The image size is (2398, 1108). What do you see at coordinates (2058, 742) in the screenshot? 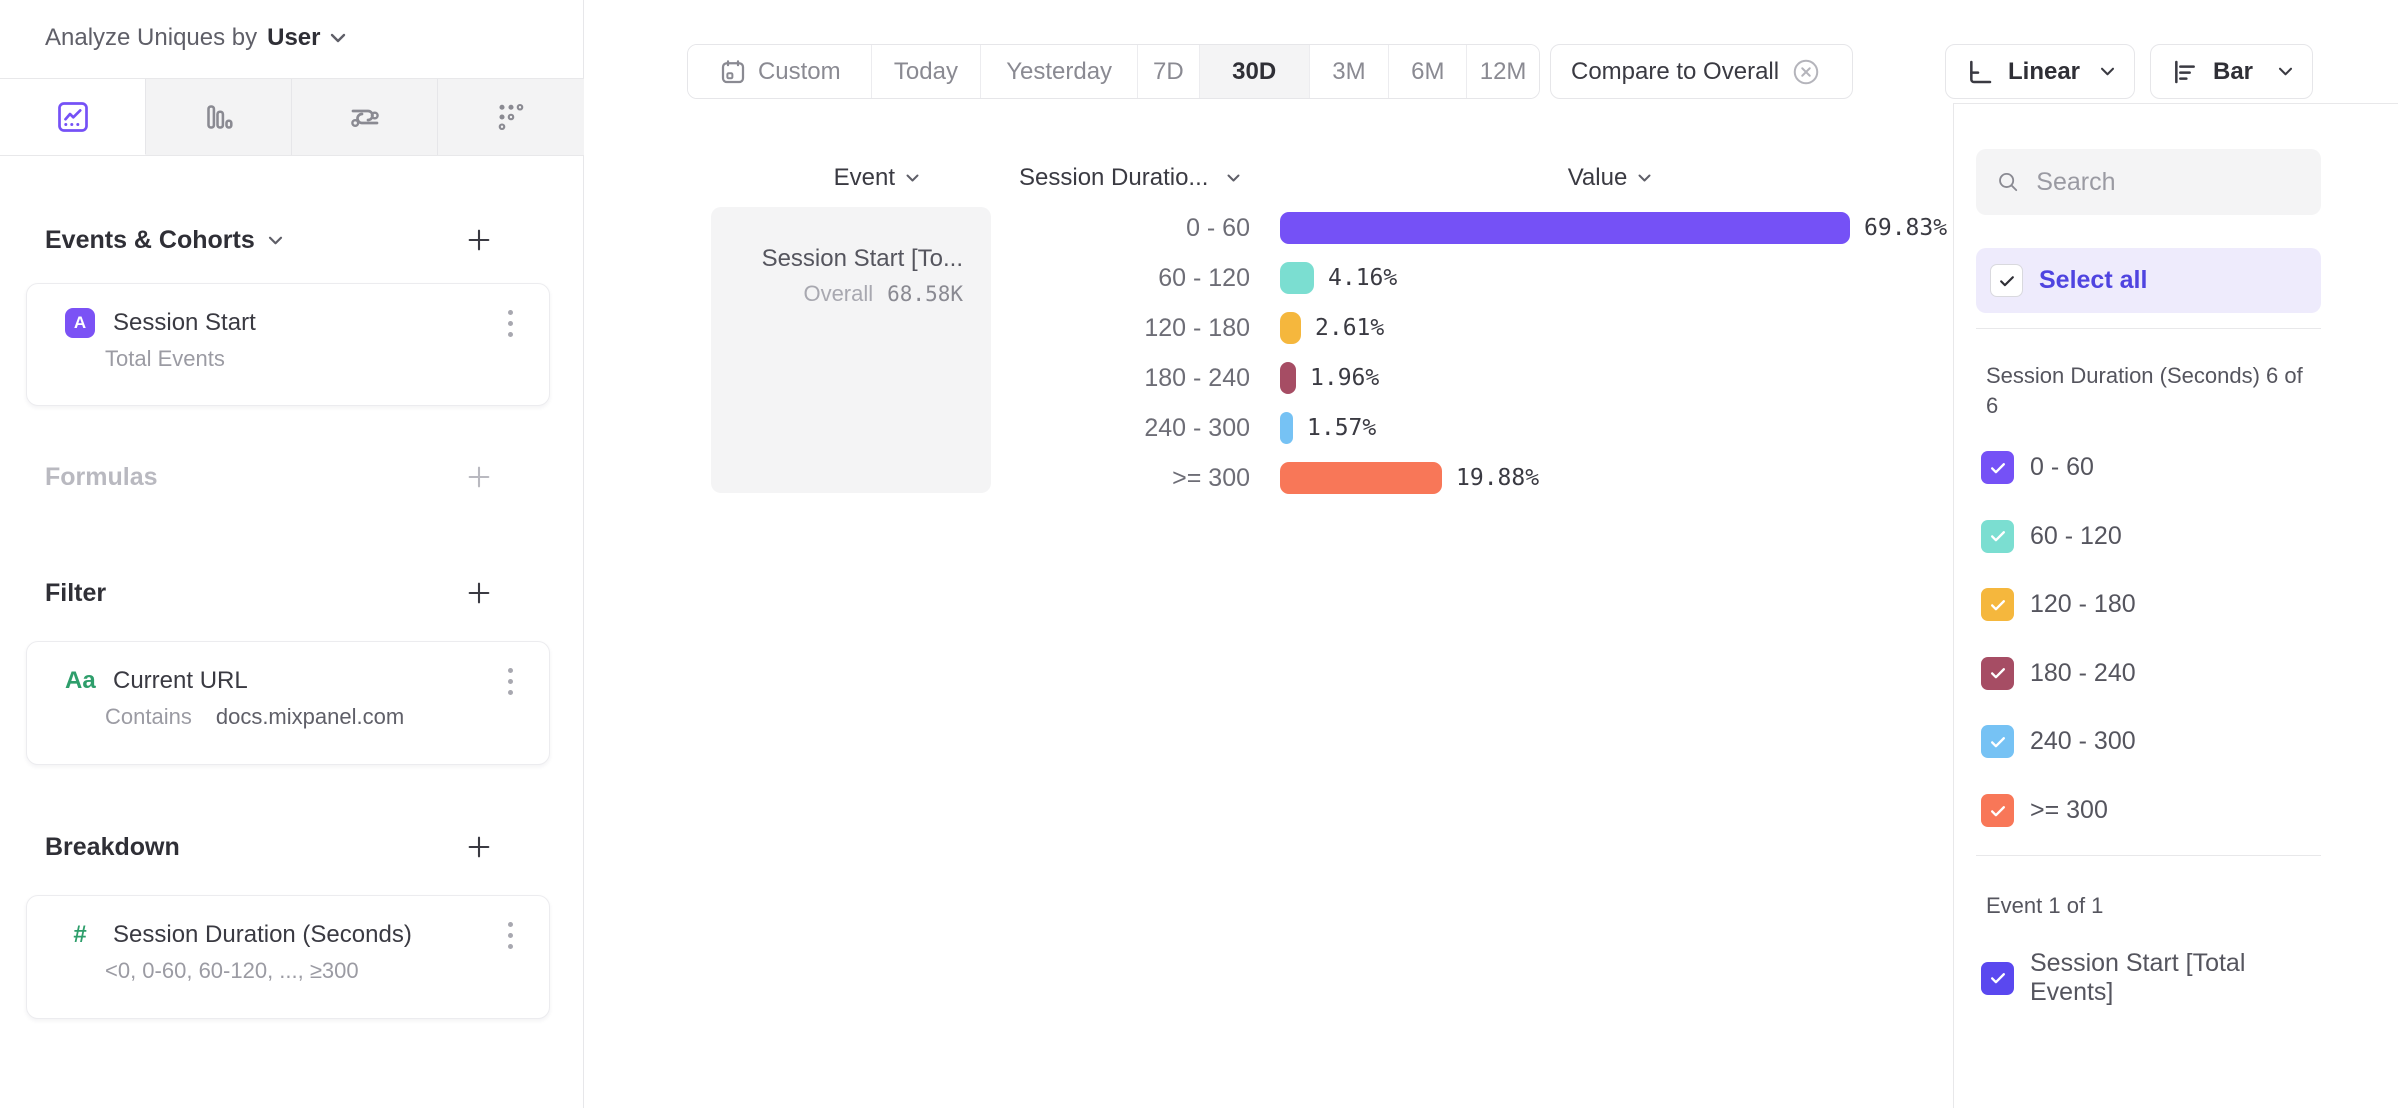
I see `legend-item-240-300: 240 - 300` at bounding box center [2058, 742].